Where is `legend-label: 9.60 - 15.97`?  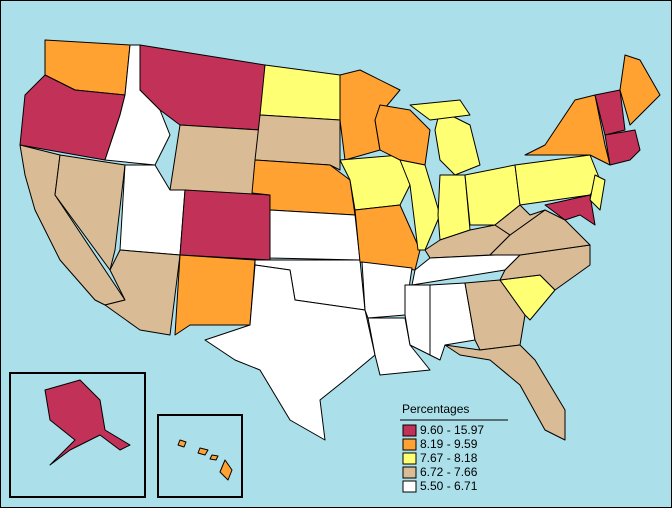 legend-label: 9.60 - 15.97 is located at coordinates (452, 430).